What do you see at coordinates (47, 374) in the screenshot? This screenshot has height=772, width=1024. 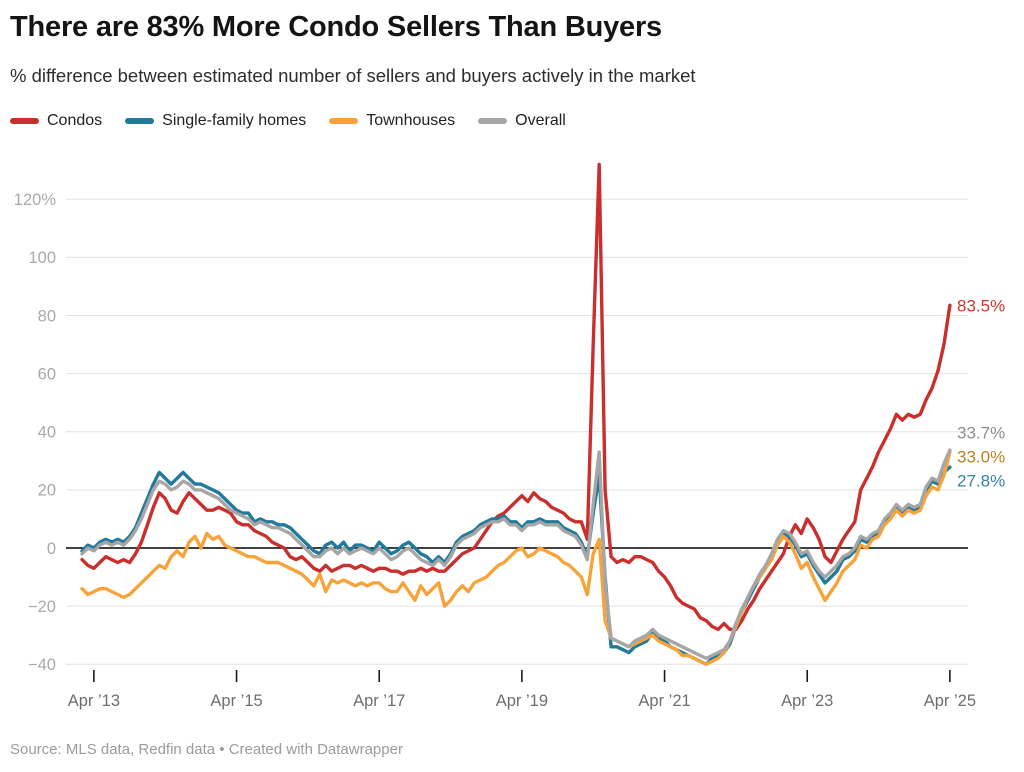 I see `y-axis-label: 60` at bounding box center [47, 374].